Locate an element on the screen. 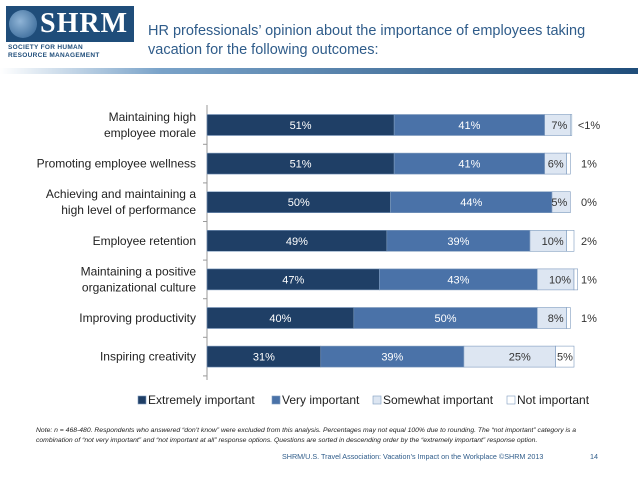 The height and width of the screenshot is (479, 638). bar-segment-somewhat-important is located at coordinates (561, 202).